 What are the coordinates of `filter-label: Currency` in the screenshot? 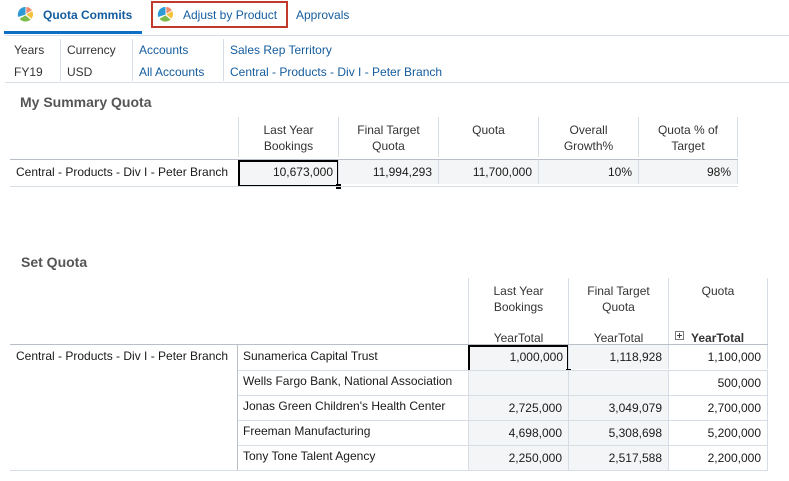 It's located at (91, 50).